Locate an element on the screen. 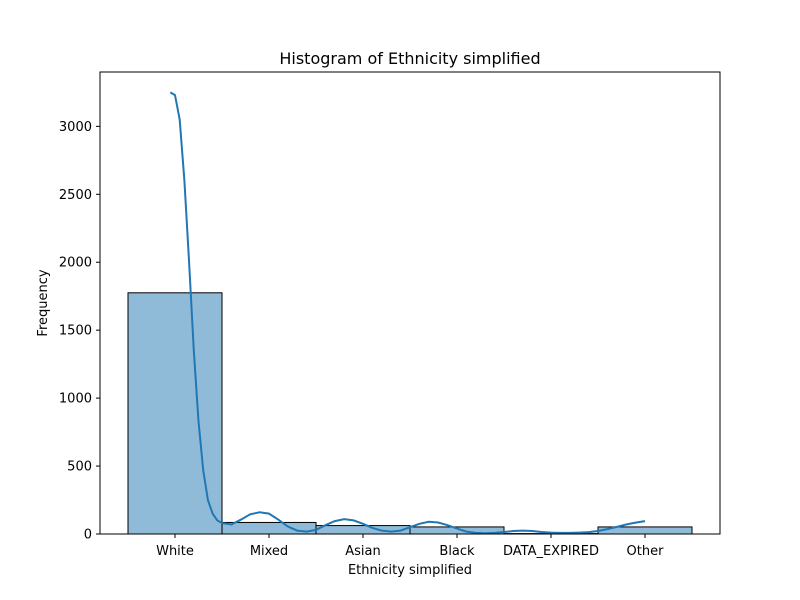  y-tick-label: 0 is located at coordinates (88, 535).